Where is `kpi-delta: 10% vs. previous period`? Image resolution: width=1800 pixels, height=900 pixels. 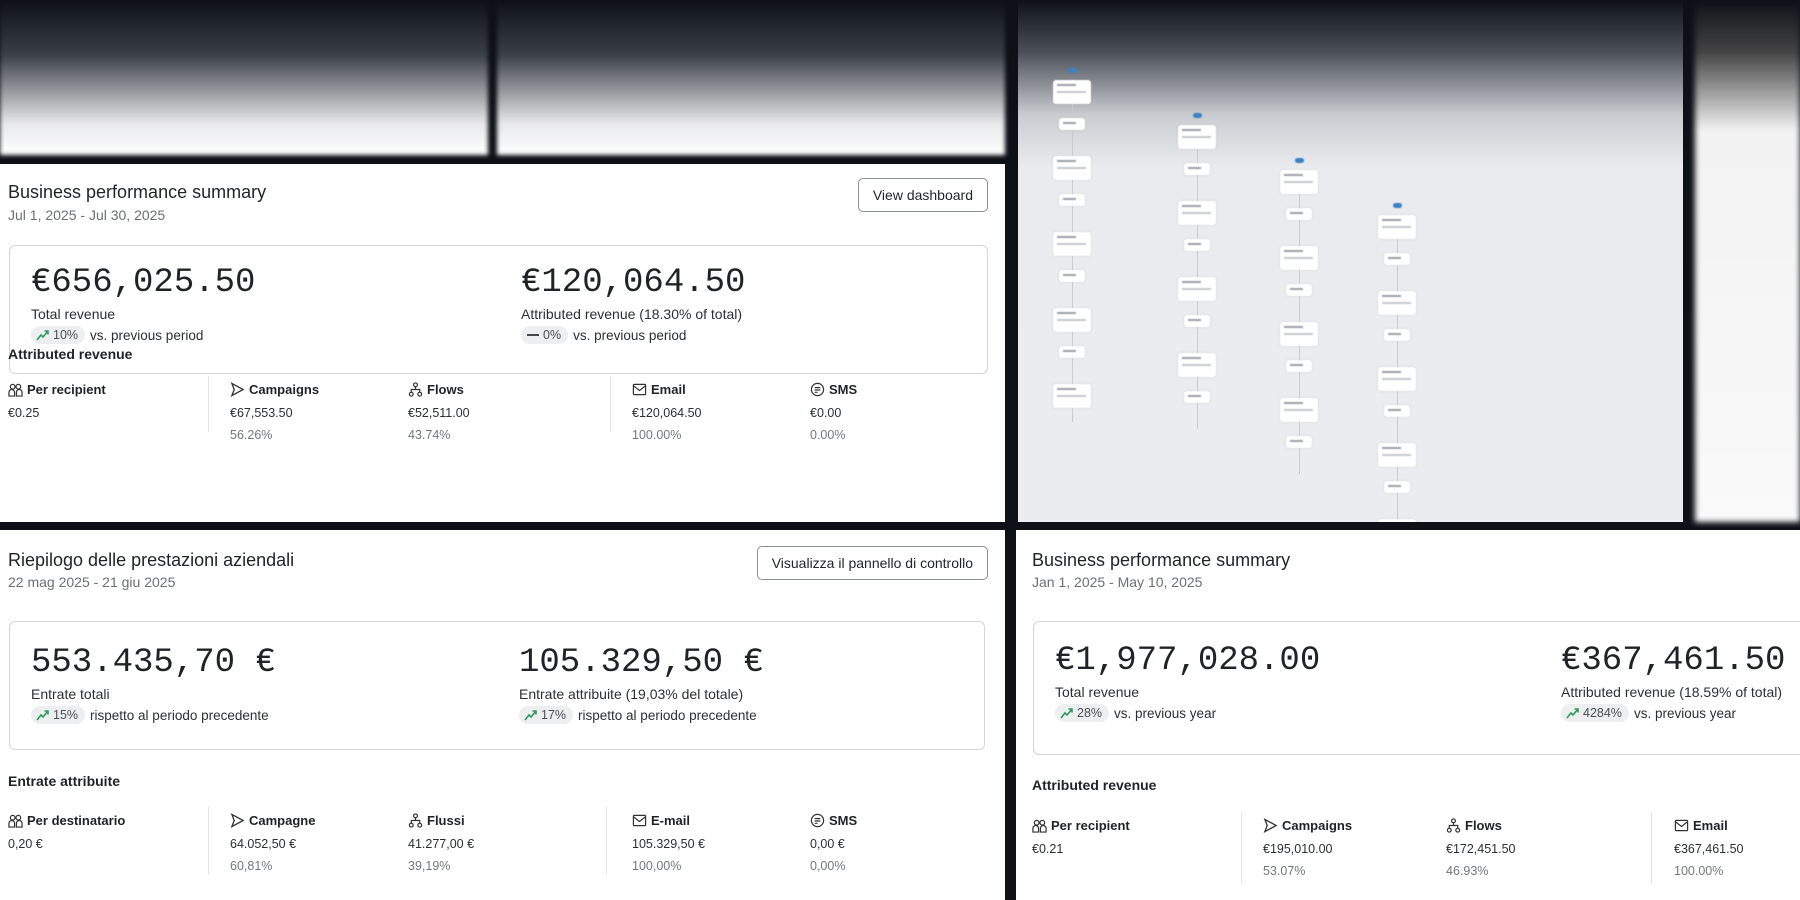 kpi-delta: 10% vs. previous period is located at coordinates (143, 335).